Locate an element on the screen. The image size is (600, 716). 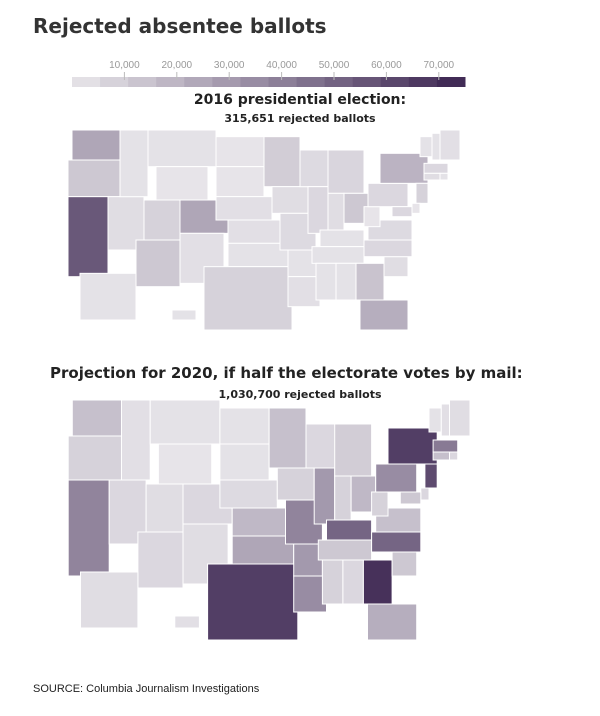
chart-title: Rejected absentee ballots is located at coordinates (180, 26).